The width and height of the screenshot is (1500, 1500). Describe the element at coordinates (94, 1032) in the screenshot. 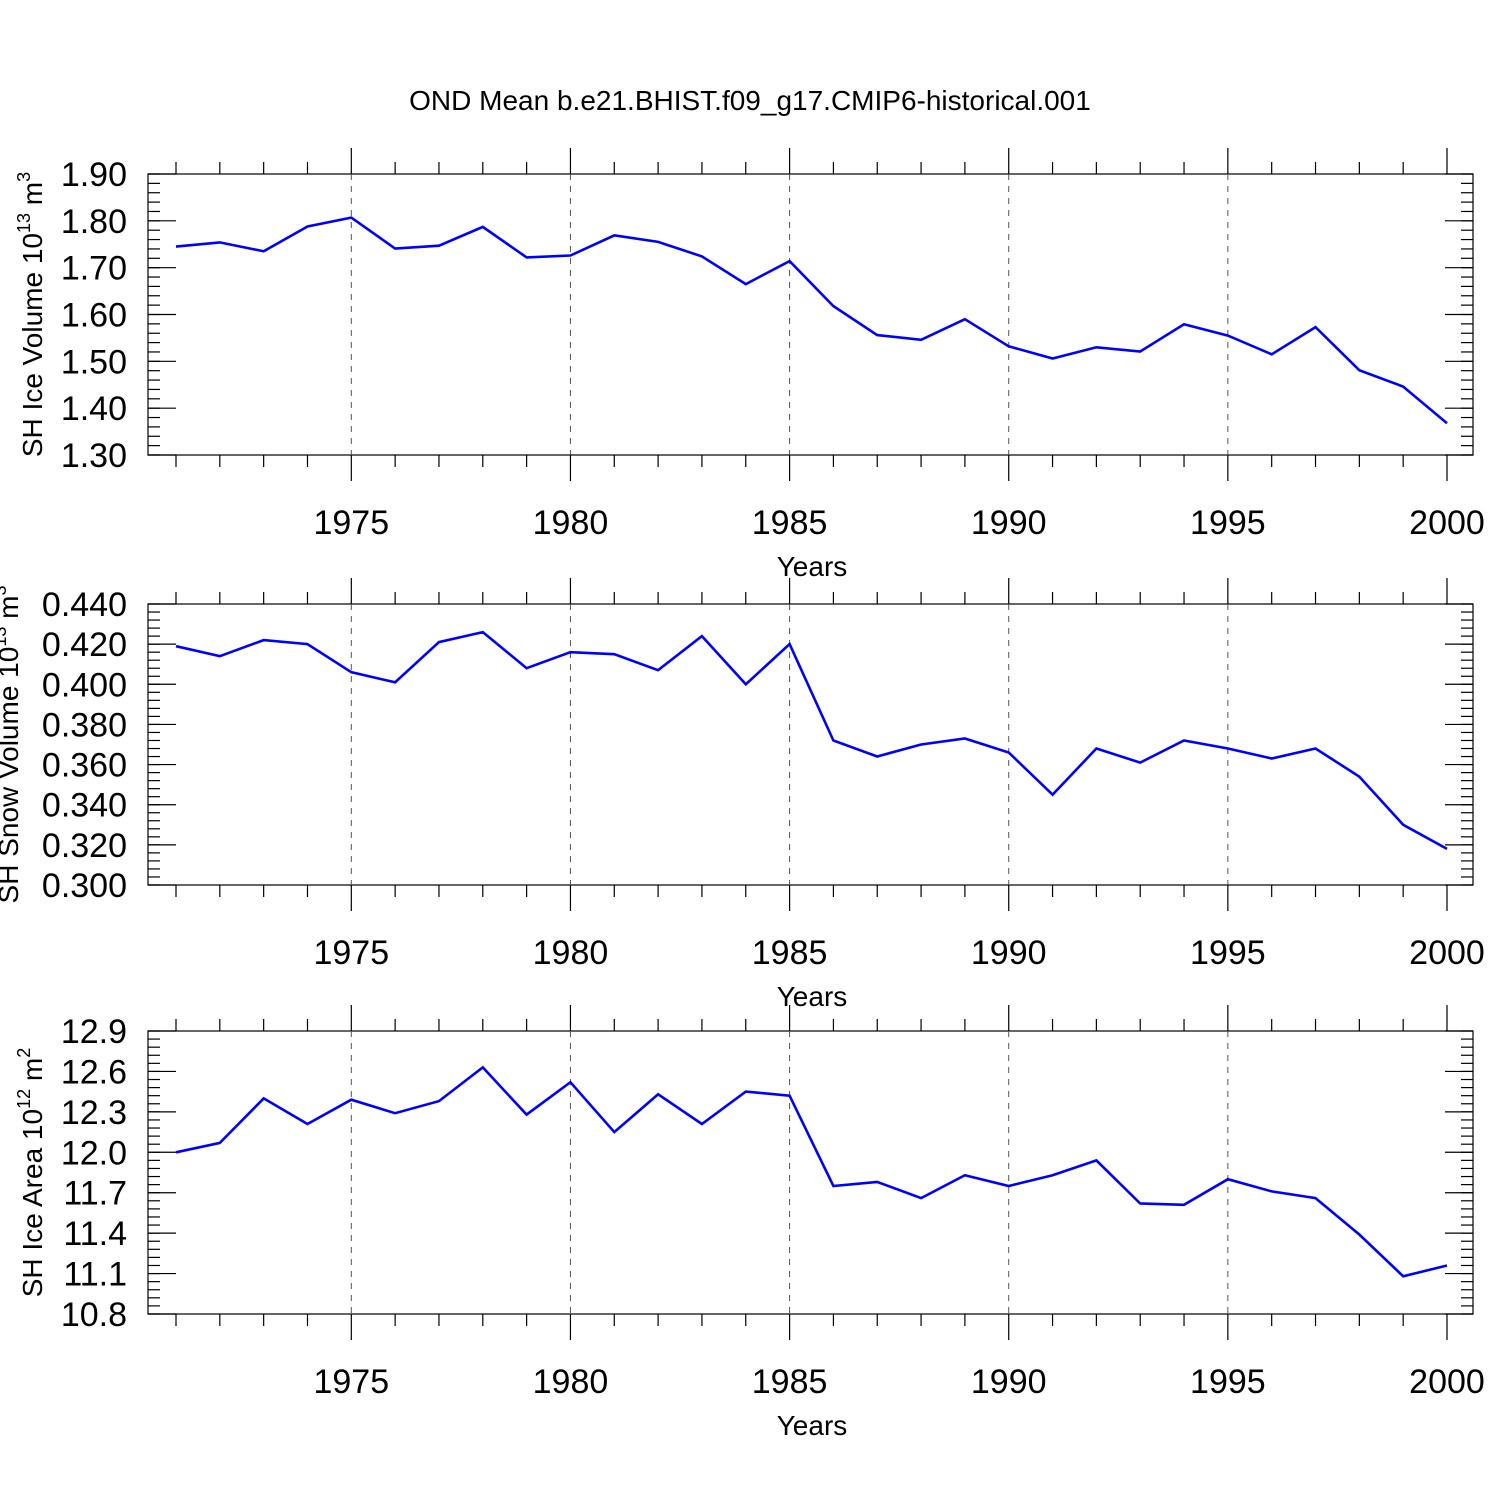

I see `y-tick-label: 12.9` at that location.